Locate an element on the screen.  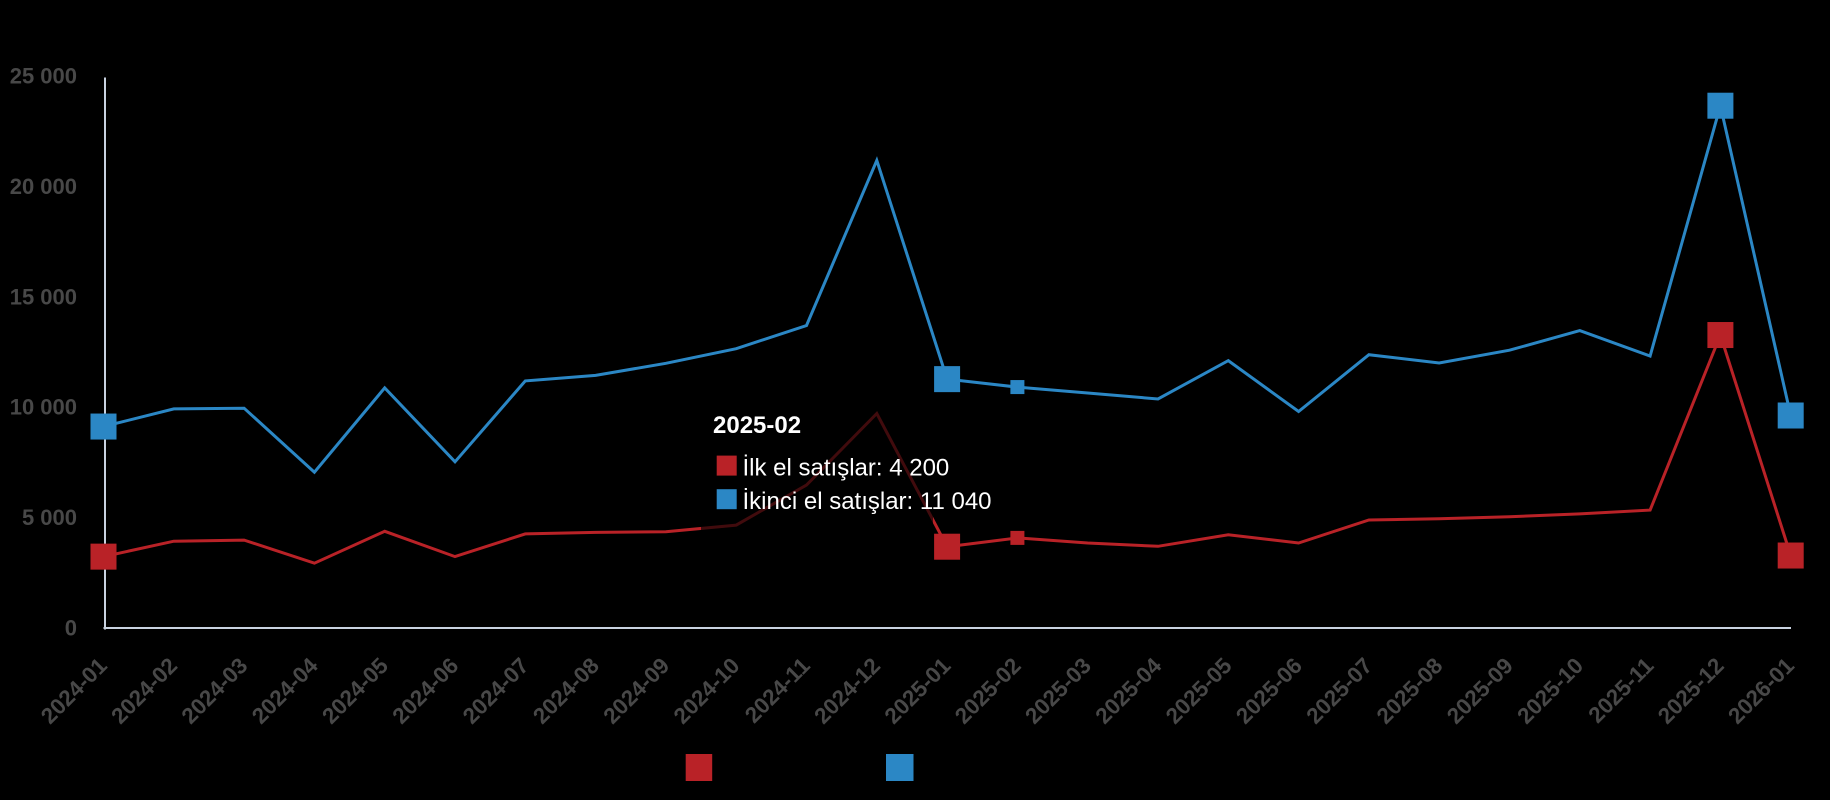
svg-text: 10 000 is located at coordinates (43, 407).